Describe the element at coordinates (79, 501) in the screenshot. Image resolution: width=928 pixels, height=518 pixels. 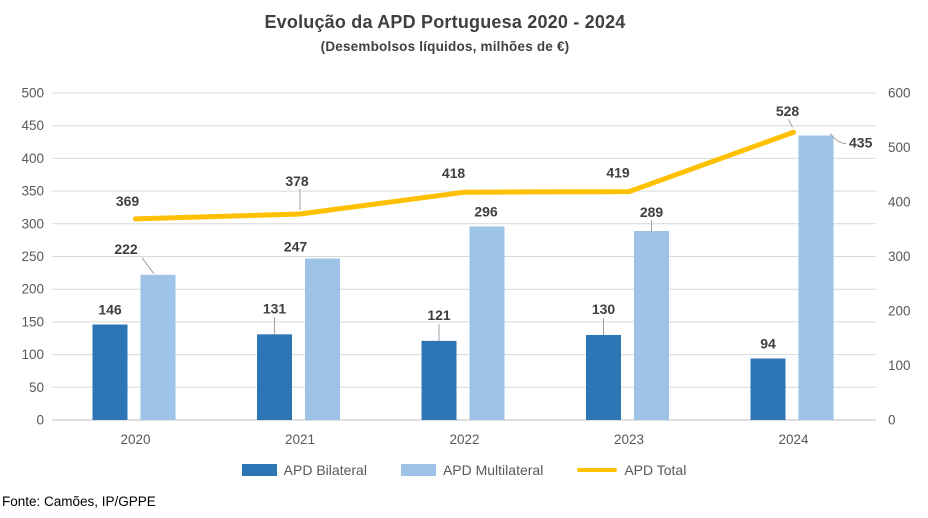
I see `source-note: Fonte: Camões, IP/GPPE` at that location.